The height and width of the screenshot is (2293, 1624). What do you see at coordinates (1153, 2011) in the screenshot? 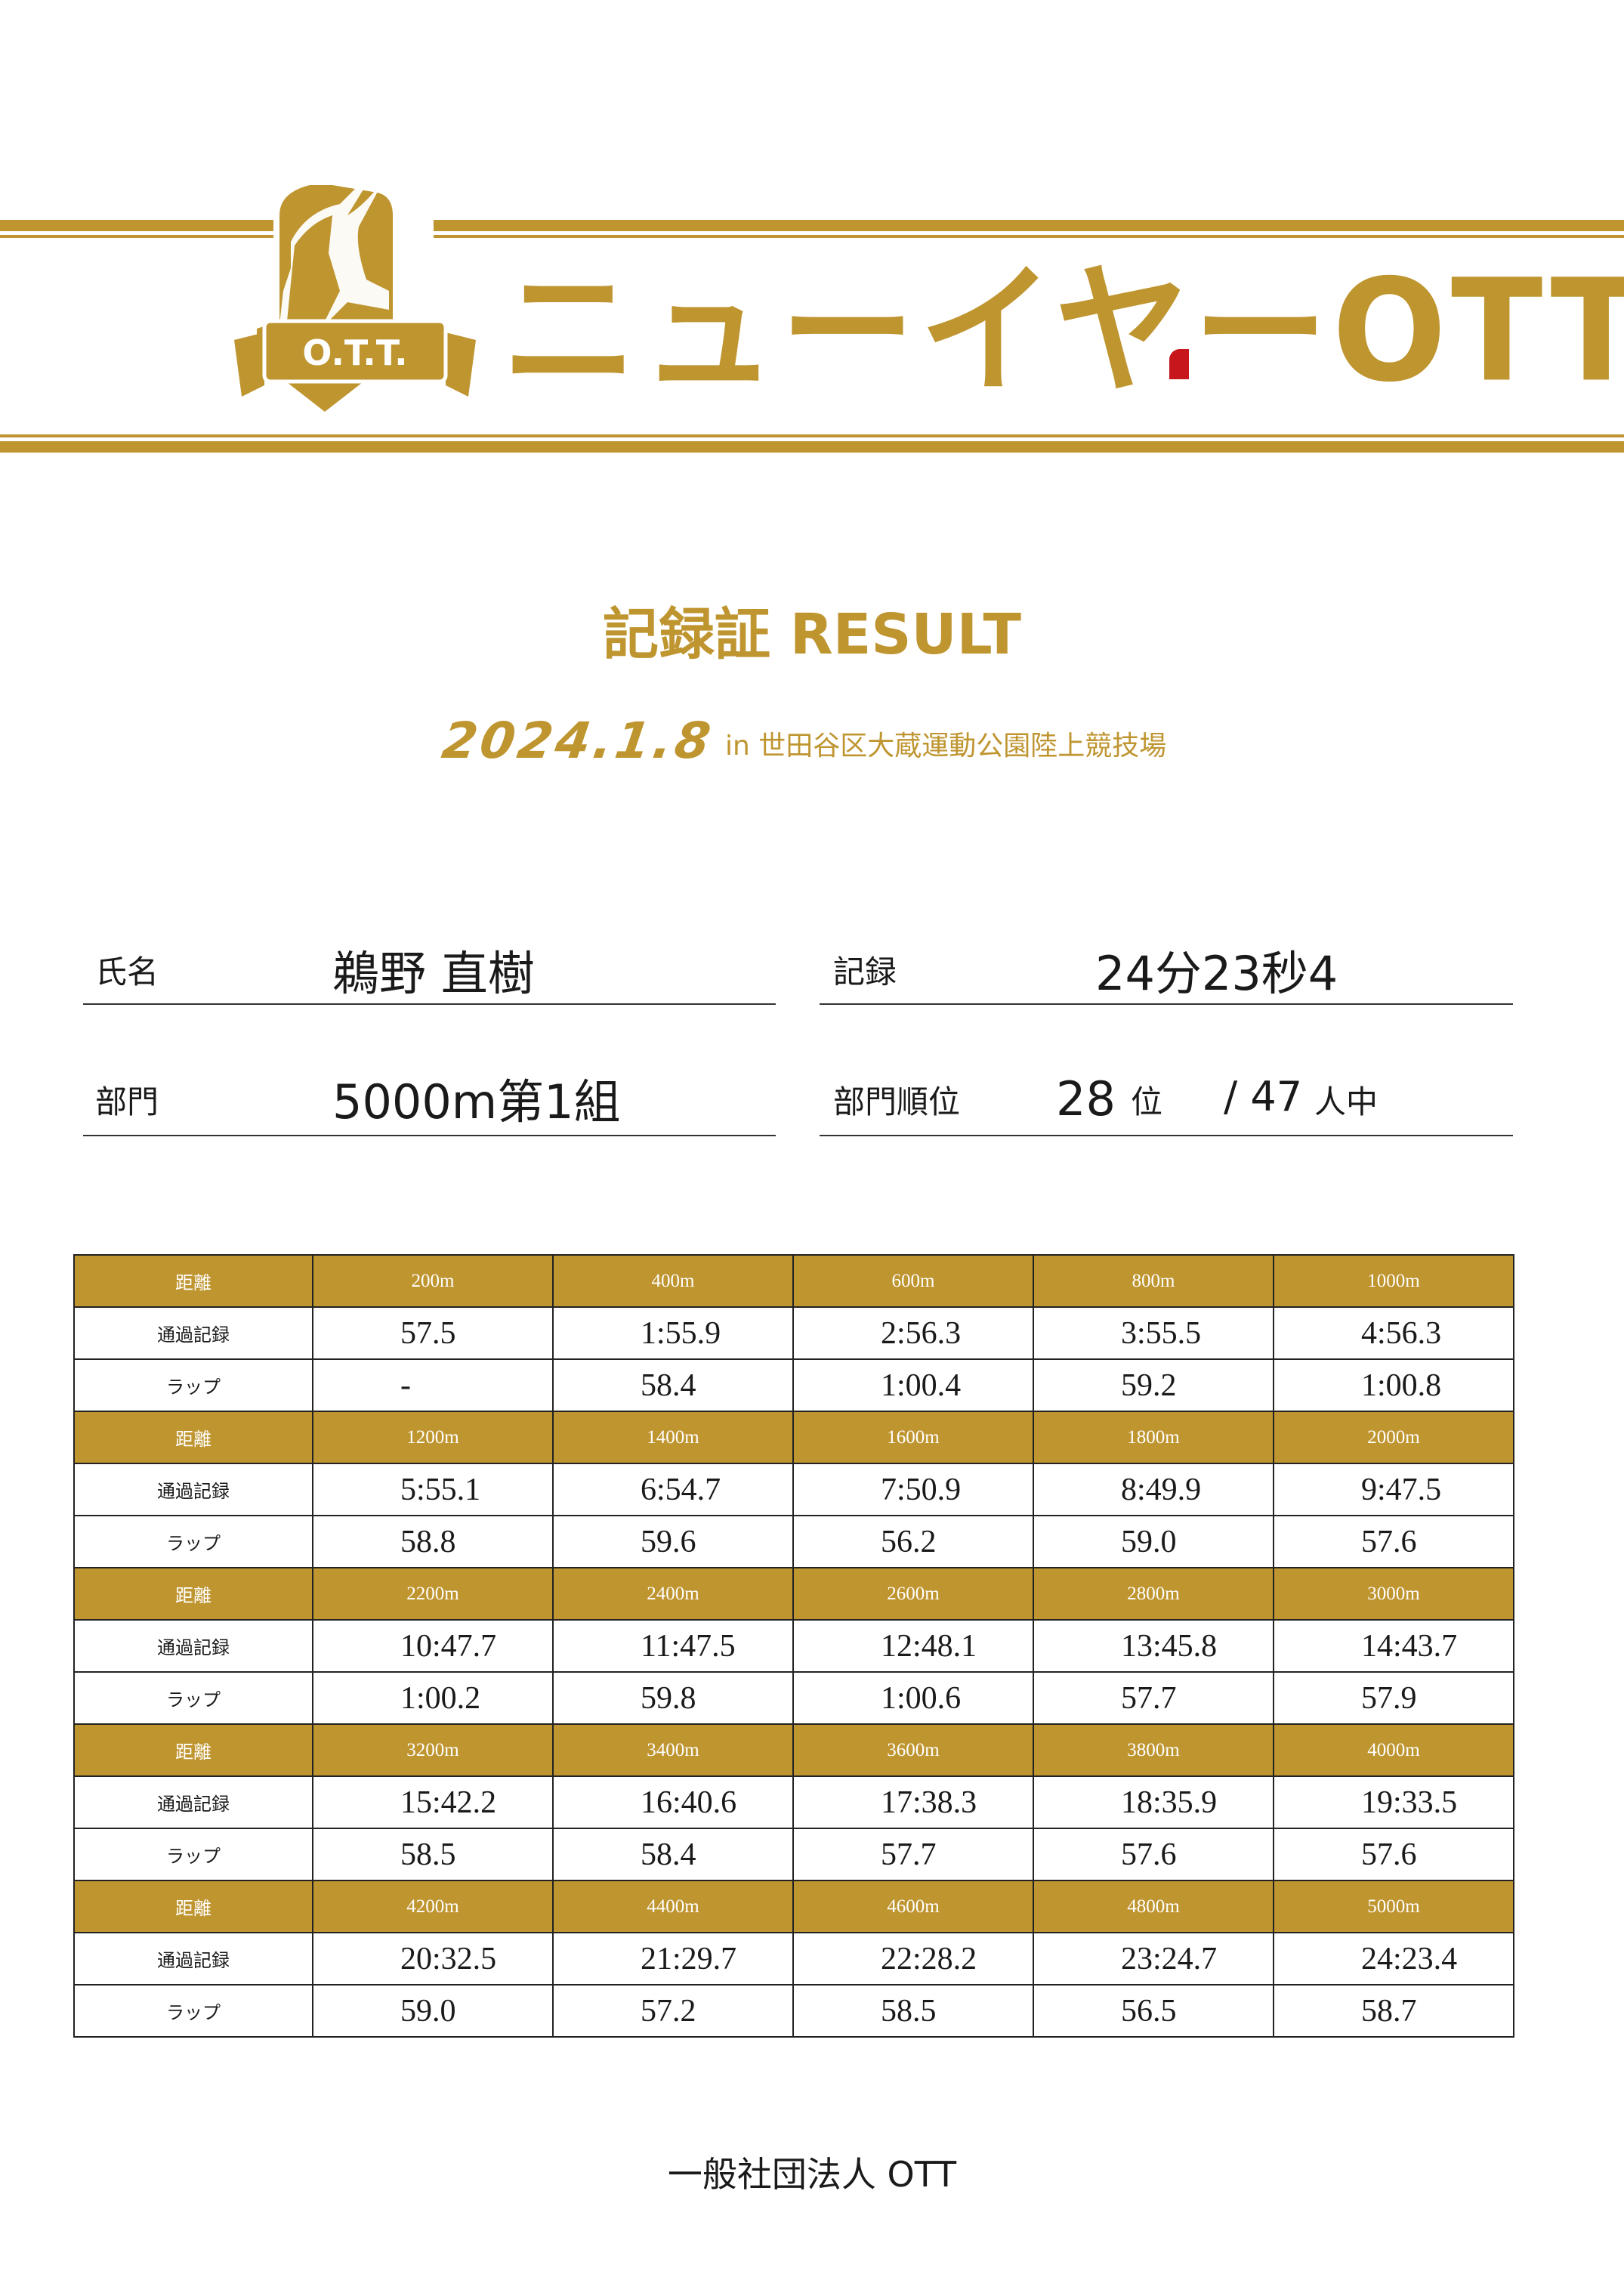
I see `lap-cell: 56.5` at bounding box center [1153, 2011].